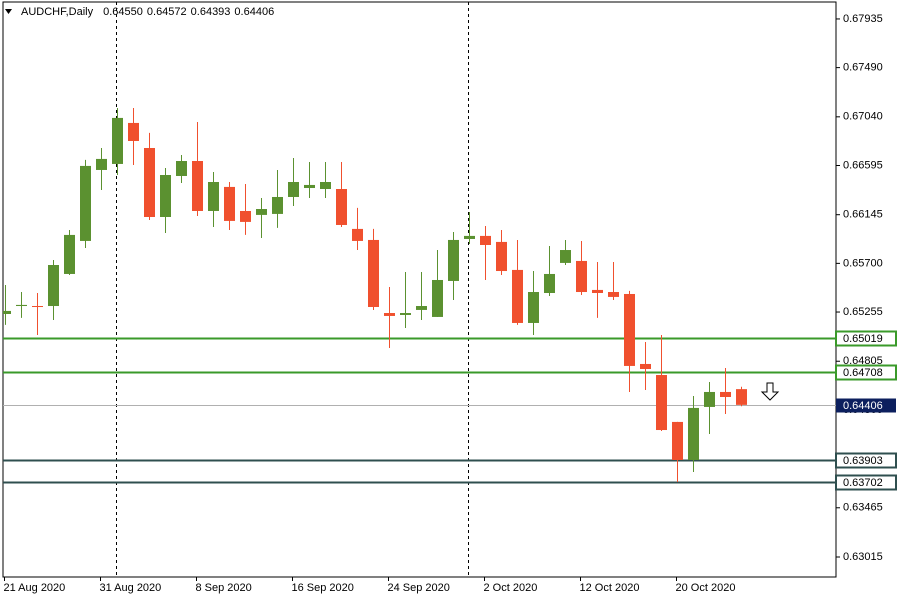 The height and width of the screenshot is (600, 900). I want to click on level-label: 0.63702, so click(863, 483).